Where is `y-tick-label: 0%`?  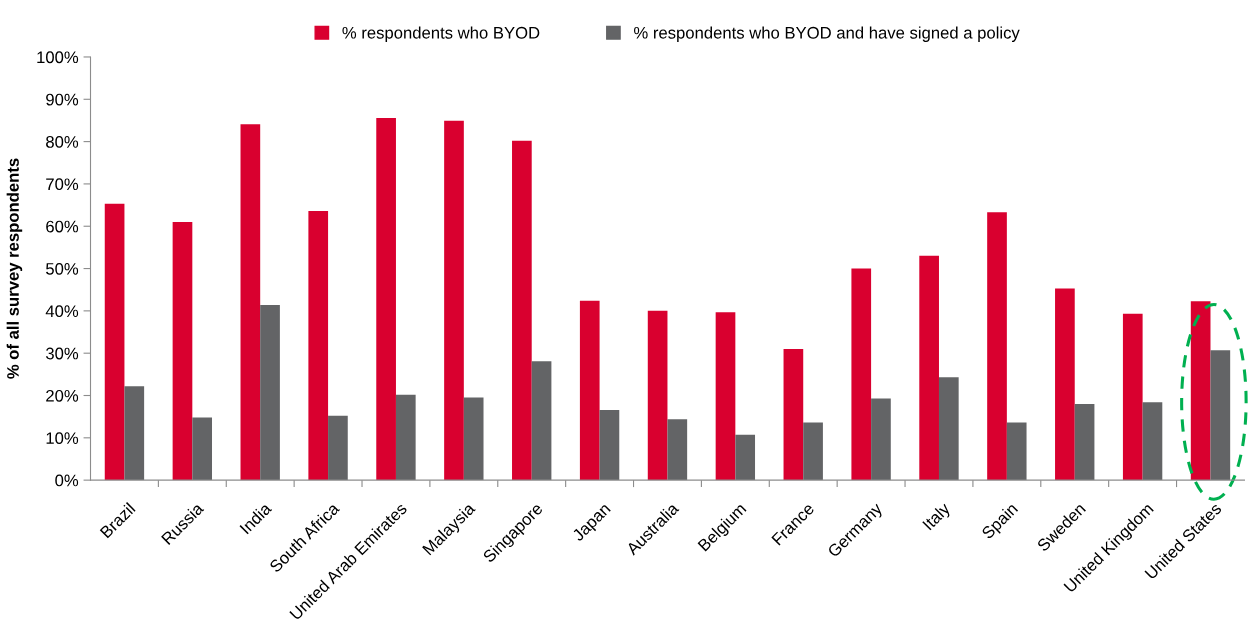
y-tick-label: 0% is located at coordinates (67, 480).